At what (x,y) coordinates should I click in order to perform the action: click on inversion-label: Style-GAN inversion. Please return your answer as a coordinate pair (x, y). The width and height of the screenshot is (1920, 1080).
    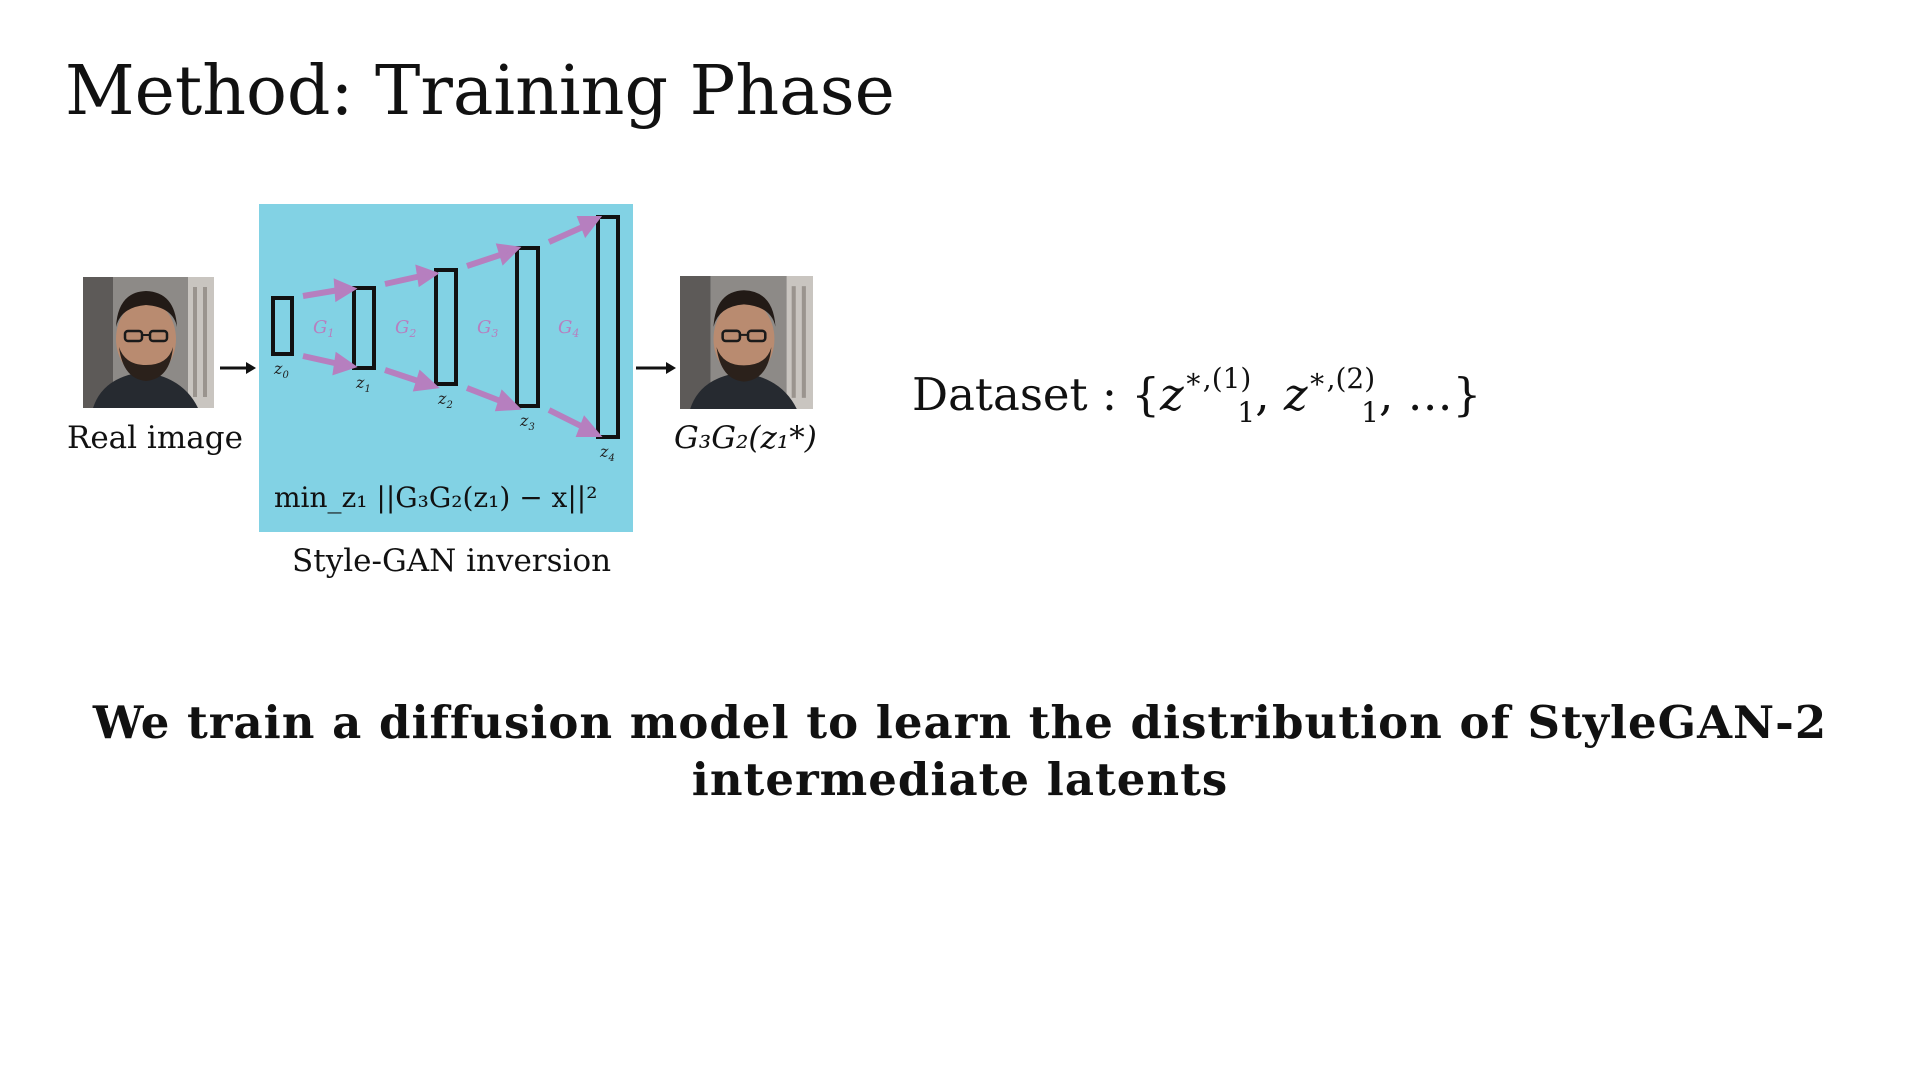
    Looking at the image, I should click on (451, 561).